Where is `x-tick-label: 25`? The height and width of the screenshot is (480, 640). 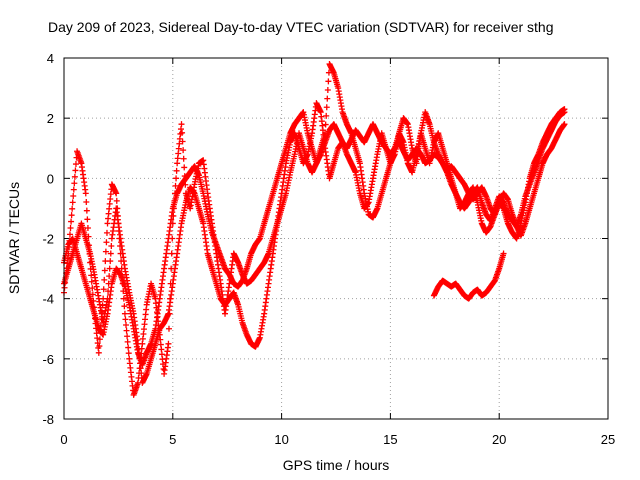 x-tick-label: 25 is located at coordinates (608, 439).